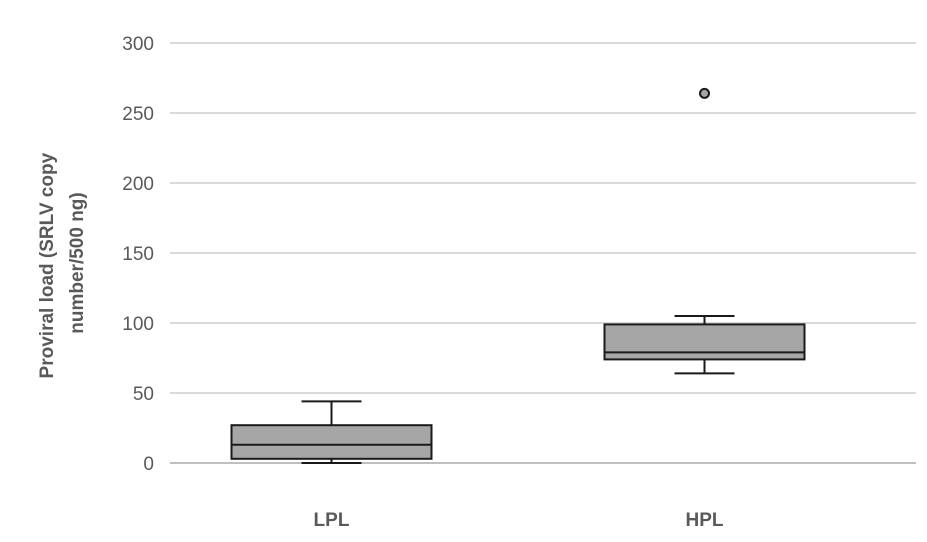 This screenshot has width=927, height=542. I want to click on y-tick-label: 100, so click(138, 324).